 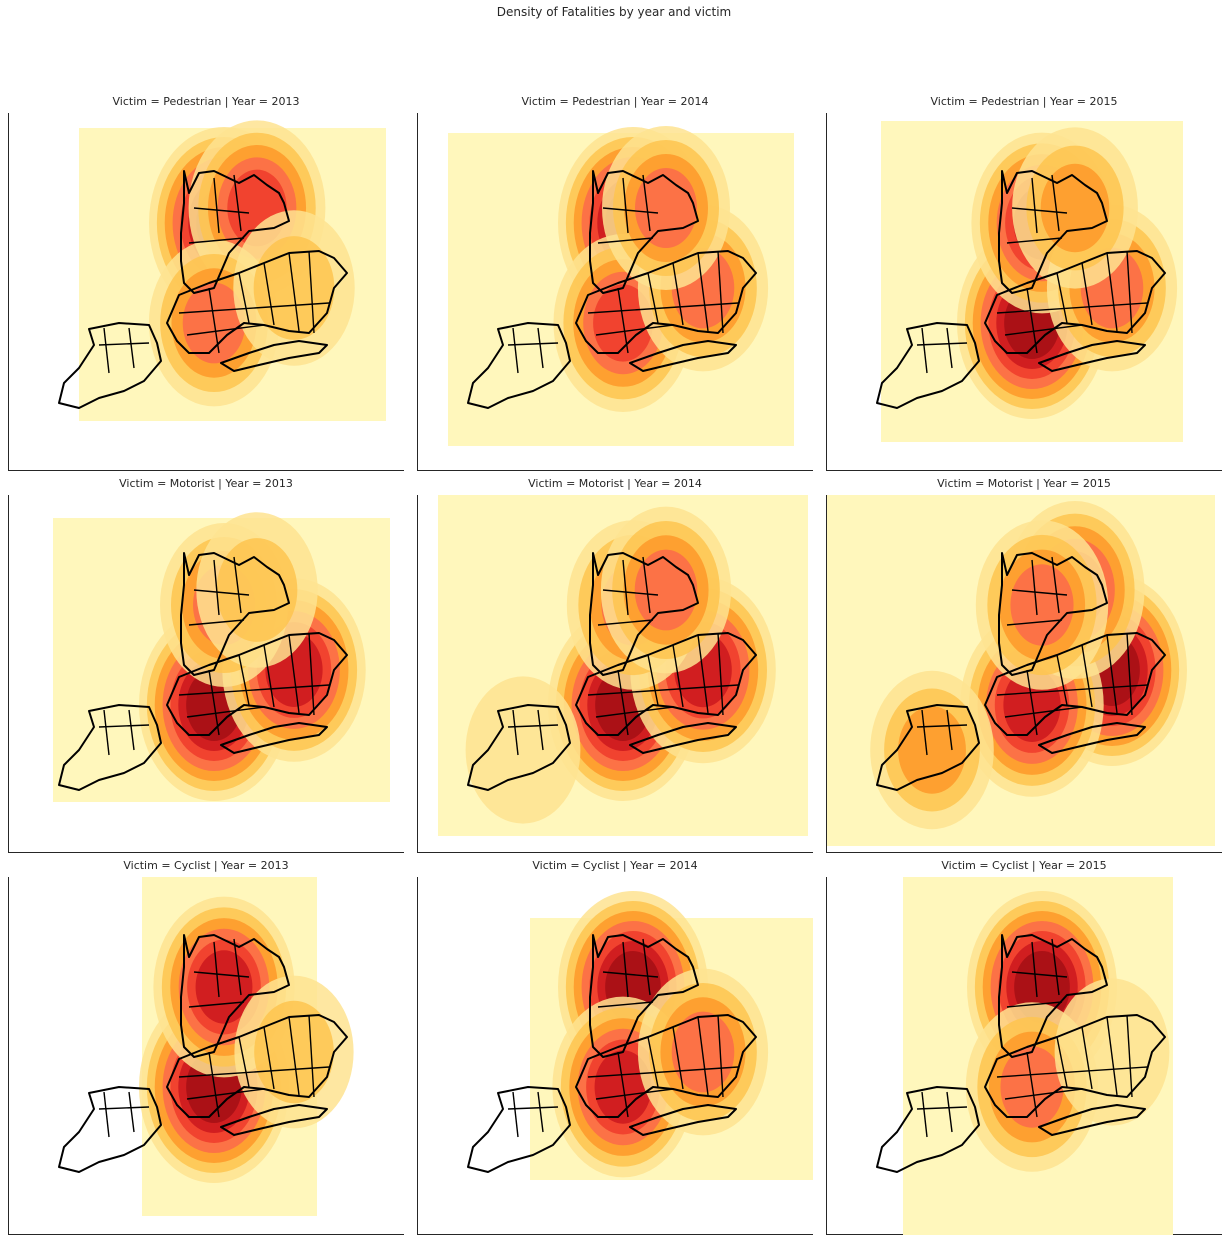 What do you see at coordinates (615, 865) in the screenshot?
I see `facet-title: Victim = Cyclist | Year = 2014` at bounding box center [615, 865].